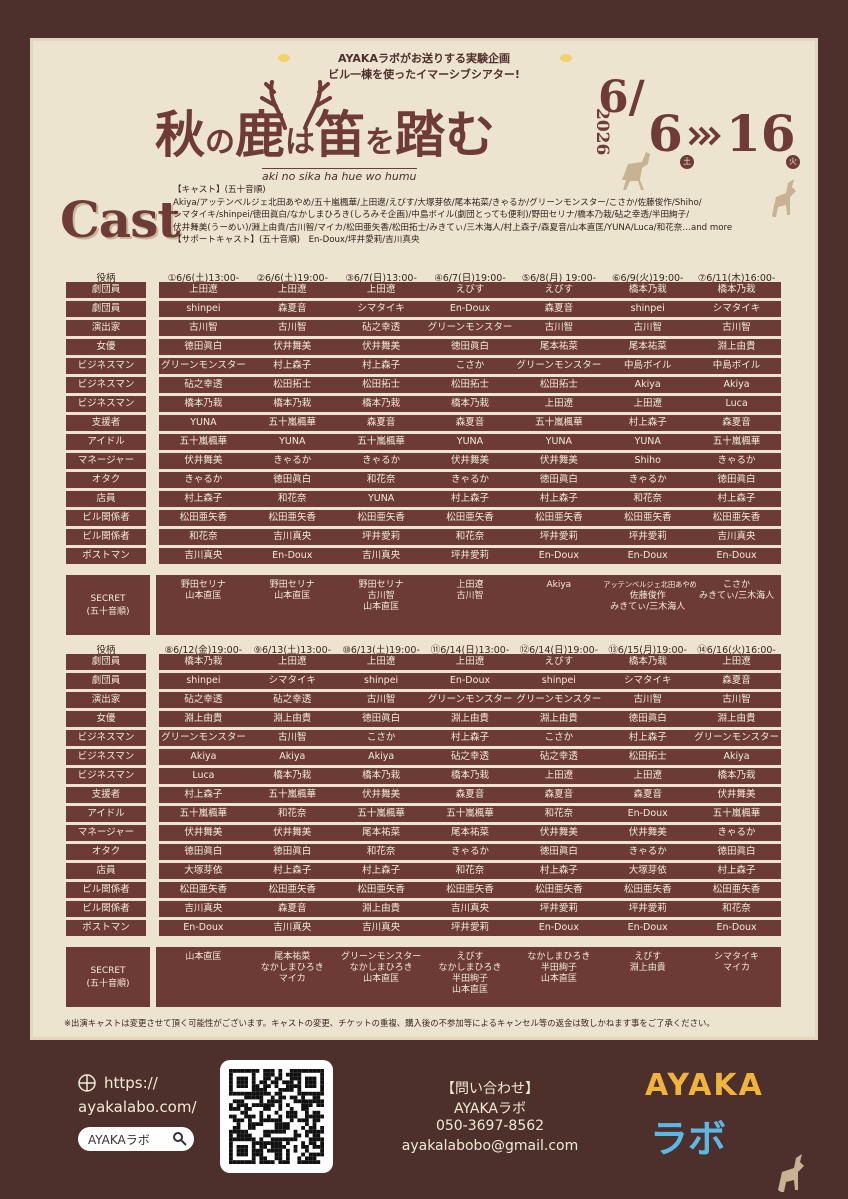 This screenshot has width=848, height=1199. Describe the element at coordinates (106, 814) in the screenshot. I see `role-cell: アイドル` at that location.